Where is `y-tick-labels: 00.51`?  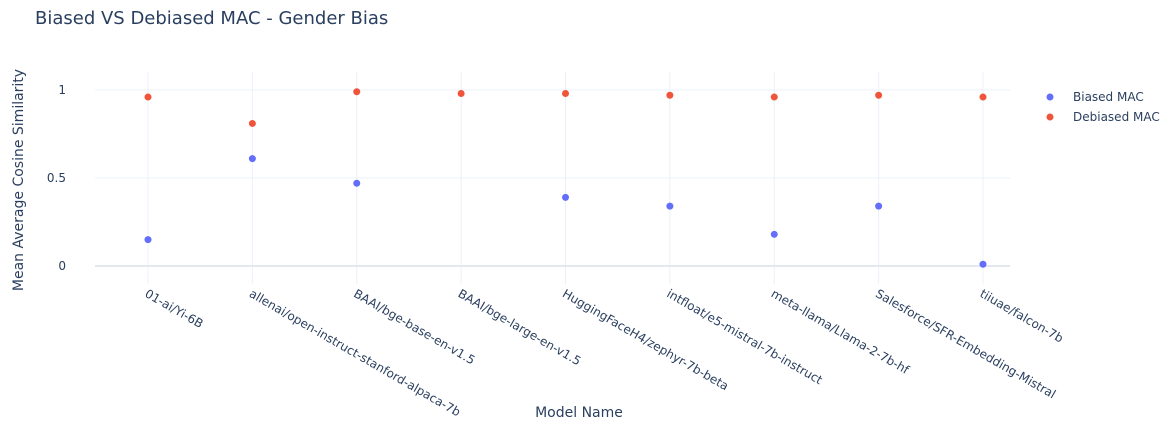 y-tick-labels: 00.51 is located at coordinates (56, 178).